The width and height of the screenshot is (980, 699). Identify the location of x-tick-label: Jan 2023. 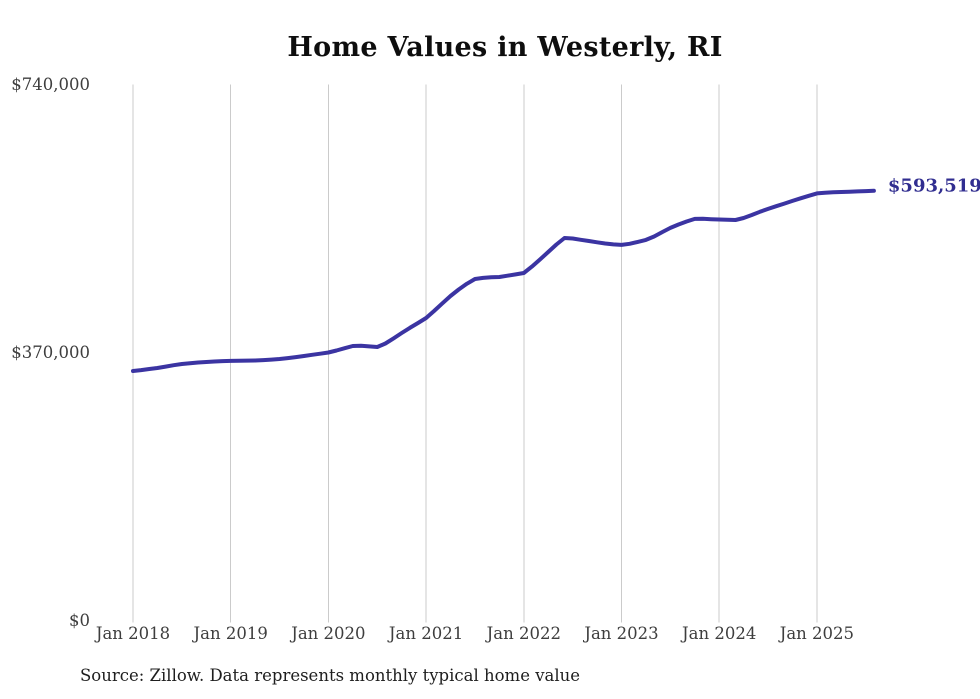
(621, 633).